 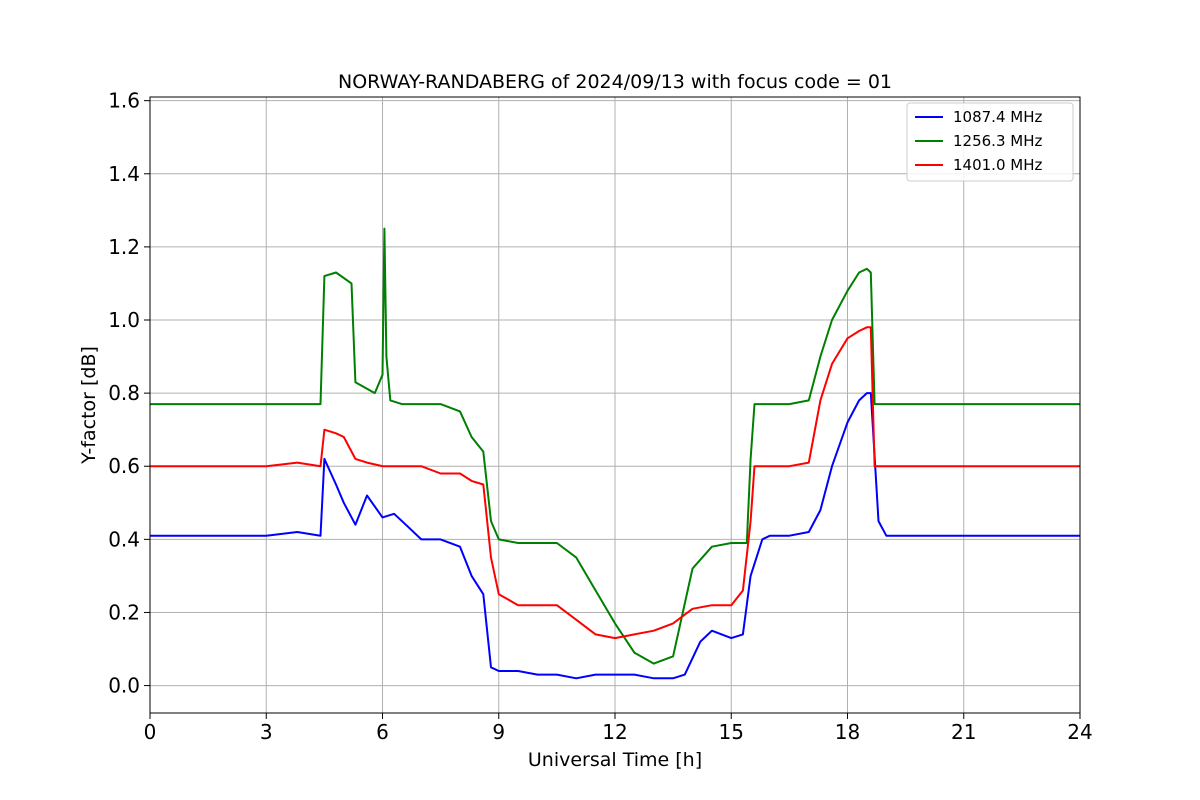 I want to click on legend-box, so click(x=990, y=142).